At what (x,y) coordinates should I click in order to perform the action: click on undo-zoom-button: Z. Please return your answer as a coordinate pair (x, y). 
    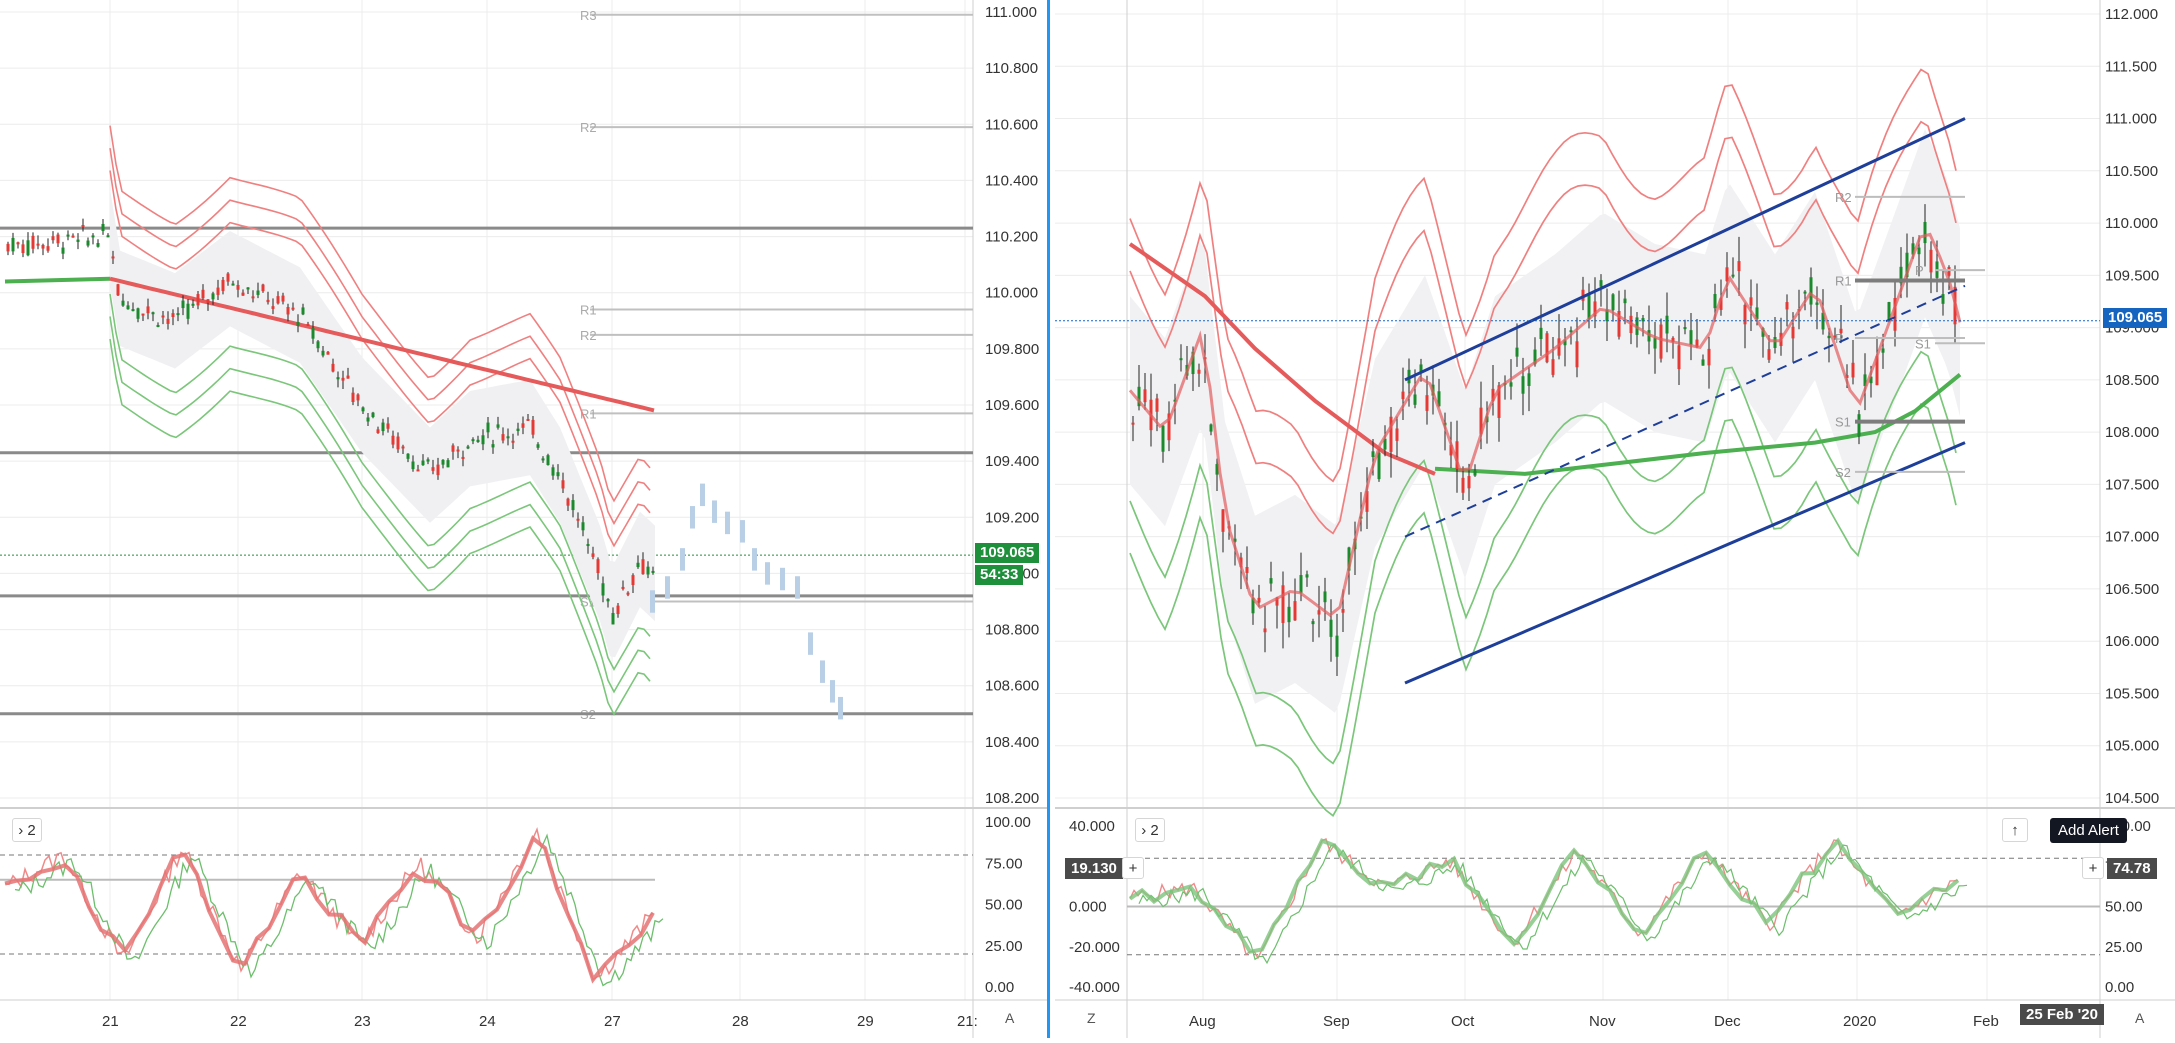
    Looking at the image, I should click on (1091, 1018).